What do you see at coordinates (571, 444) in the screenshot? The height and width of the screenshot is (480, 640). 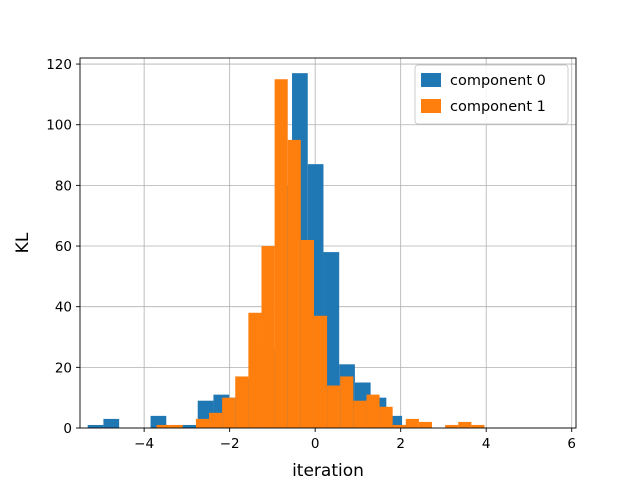 I see `x-tick-label: 6` at bounding box center [571, 444].